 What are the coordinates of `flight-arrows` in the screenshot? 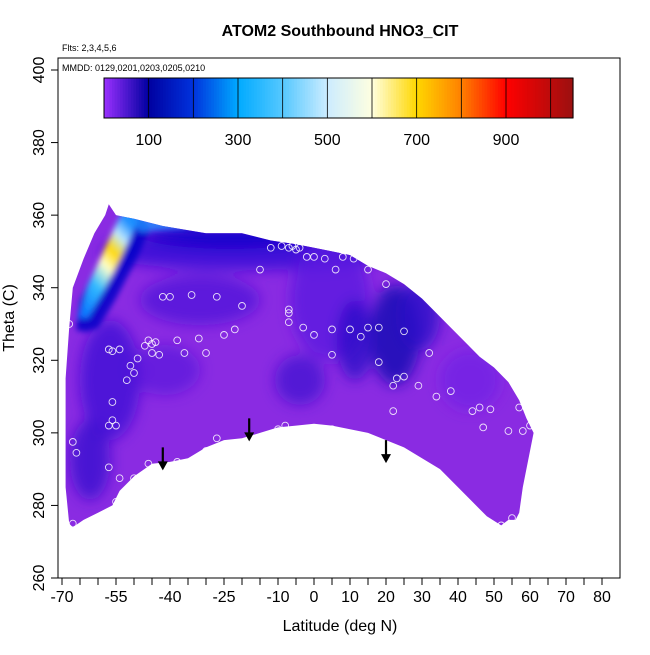 It's located at (274, 444).